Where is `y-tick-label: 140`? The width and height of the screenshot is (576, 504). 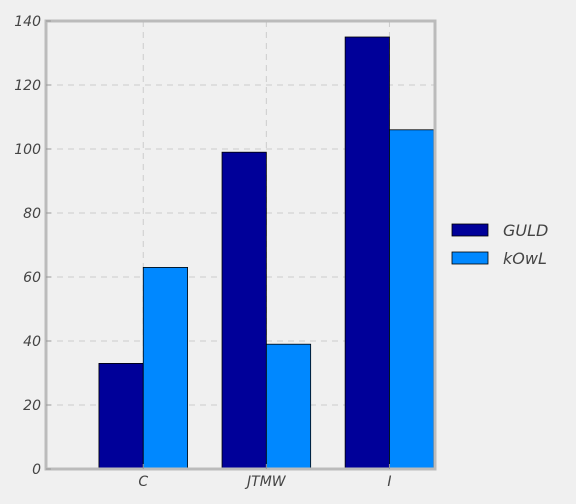 y-tick-label: 140 is located at coordinates (27, 22).